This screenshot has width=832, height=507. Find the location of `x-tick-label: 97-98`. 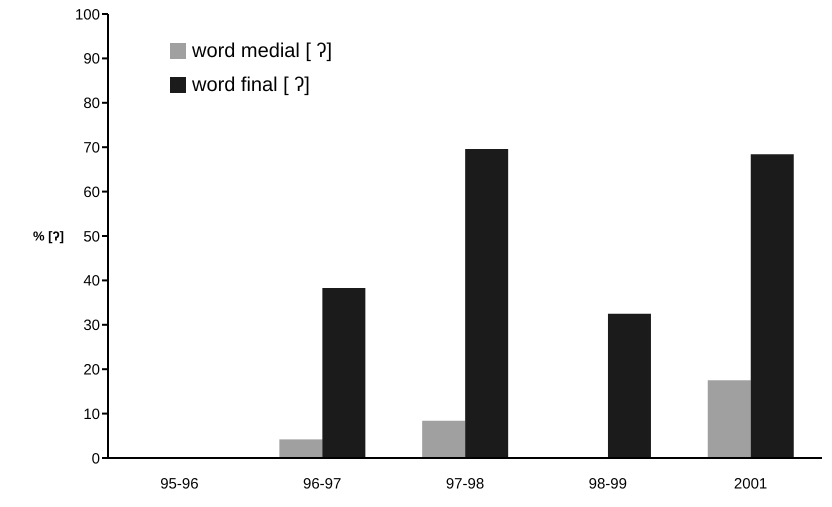

x-tick-label: 97-98 is located at coordinates (465, 484).